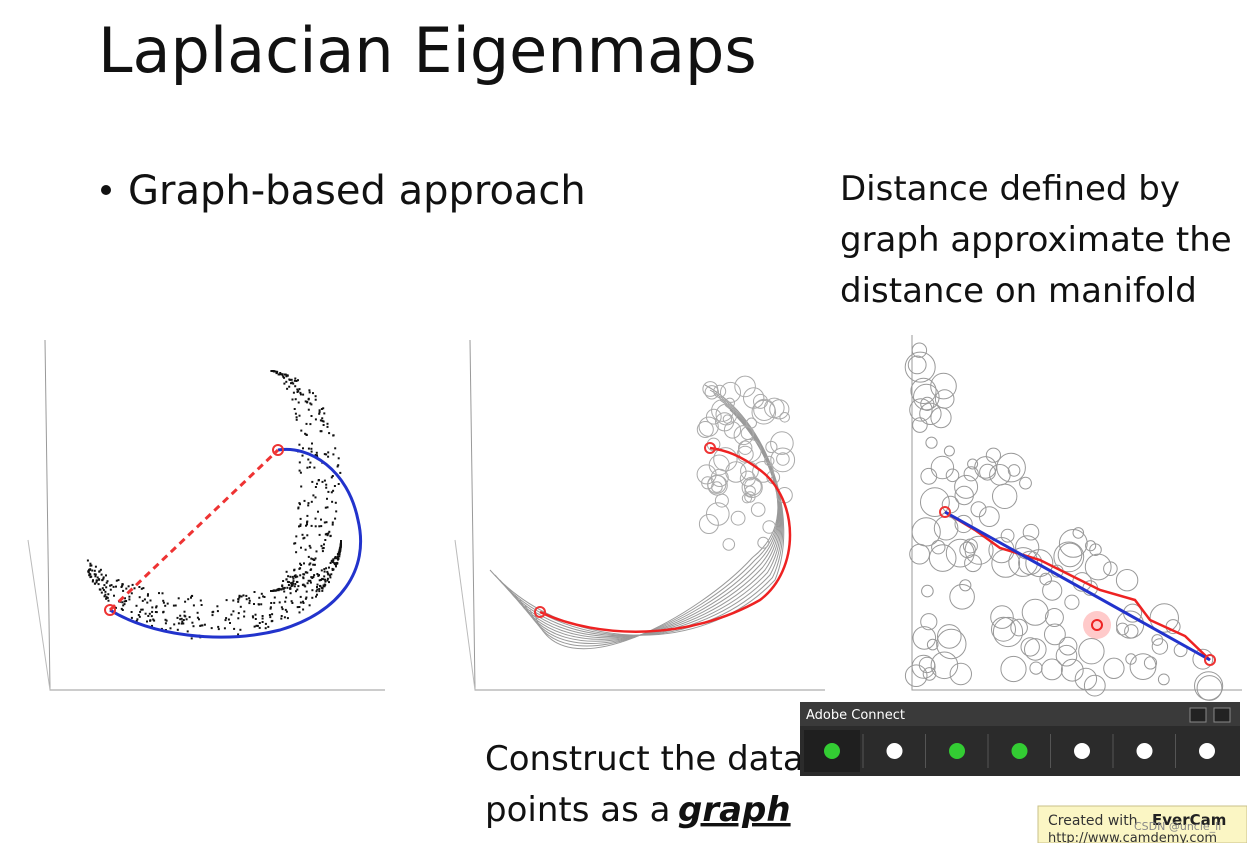 Image resolution: width=1247 pixels, height=843 pixels. Describe the element at coordinates (1222, 715) in the screenshot. I see `maximize-button` at that location.